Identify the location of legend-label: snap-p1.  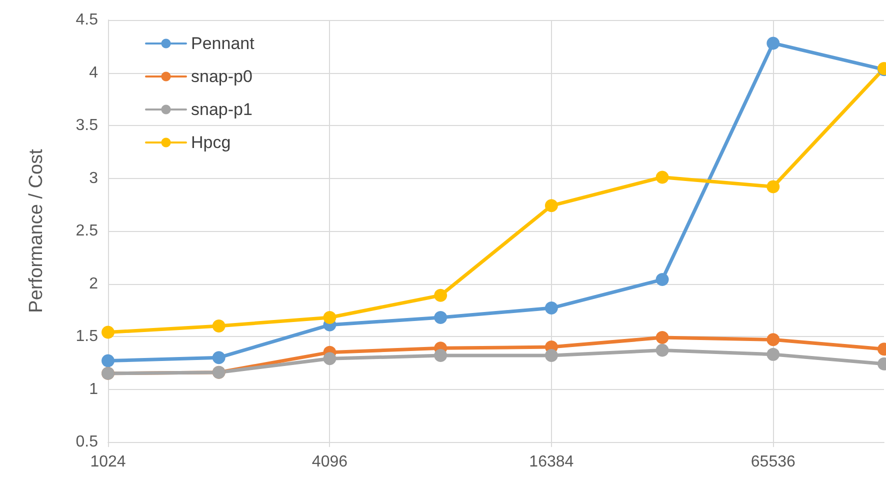
(221, 109).